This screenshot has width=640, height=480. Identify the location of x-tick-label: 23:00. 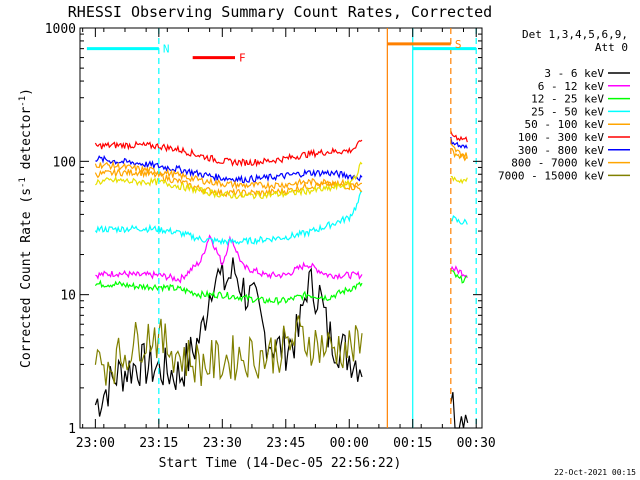
(95, 443).